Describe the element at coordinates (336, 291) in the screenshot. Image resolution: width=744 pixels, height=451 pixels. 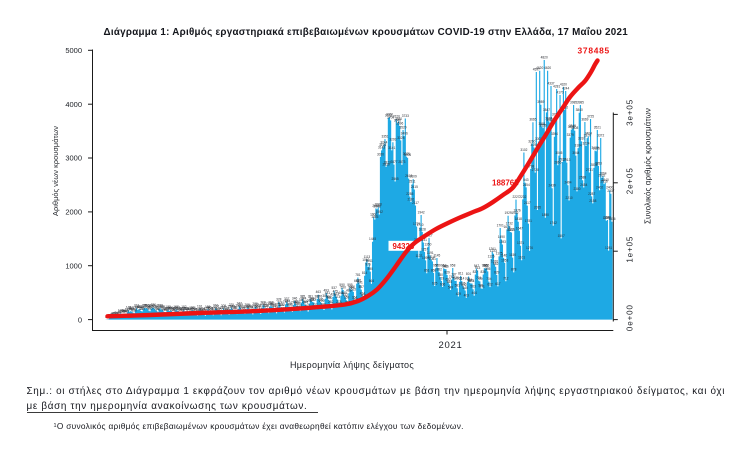
I see `svg-text: 475` at that location.